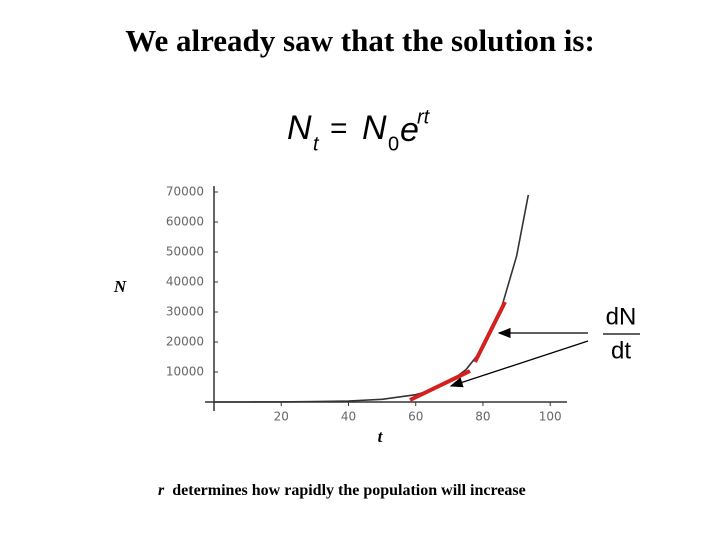 This screenshot has height=545, width=720. What do you see at coordinates (120, 286) in the screenshot?
I see `y-axis-label: N` at bounding box center [120, 286].